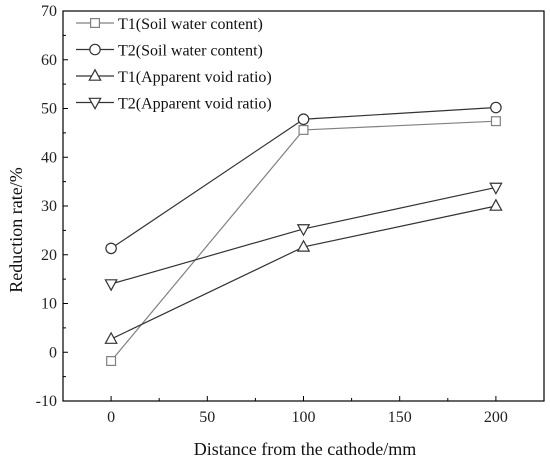 The width and height of the screenshot is (550, 466). Describe the element at coordinates (49, 304) in the screenshot. I see `y-tick-label: 10` at that location.